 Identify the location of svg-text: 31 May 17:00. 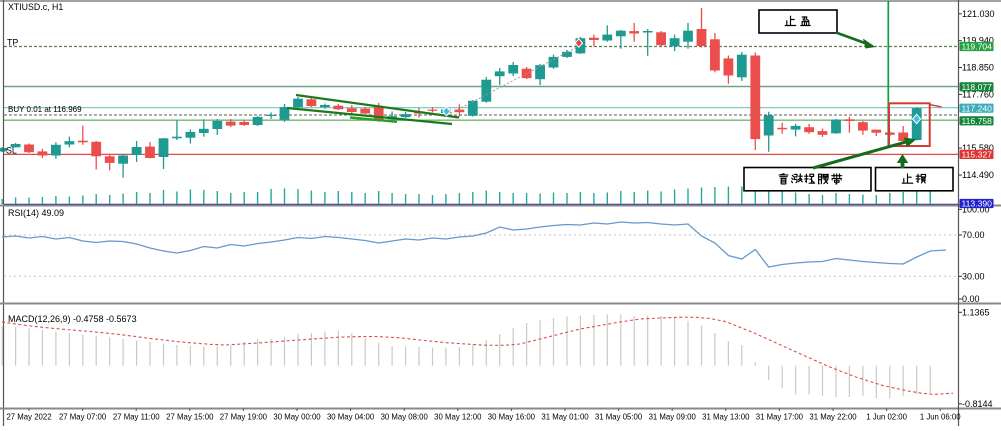
(780, 417).